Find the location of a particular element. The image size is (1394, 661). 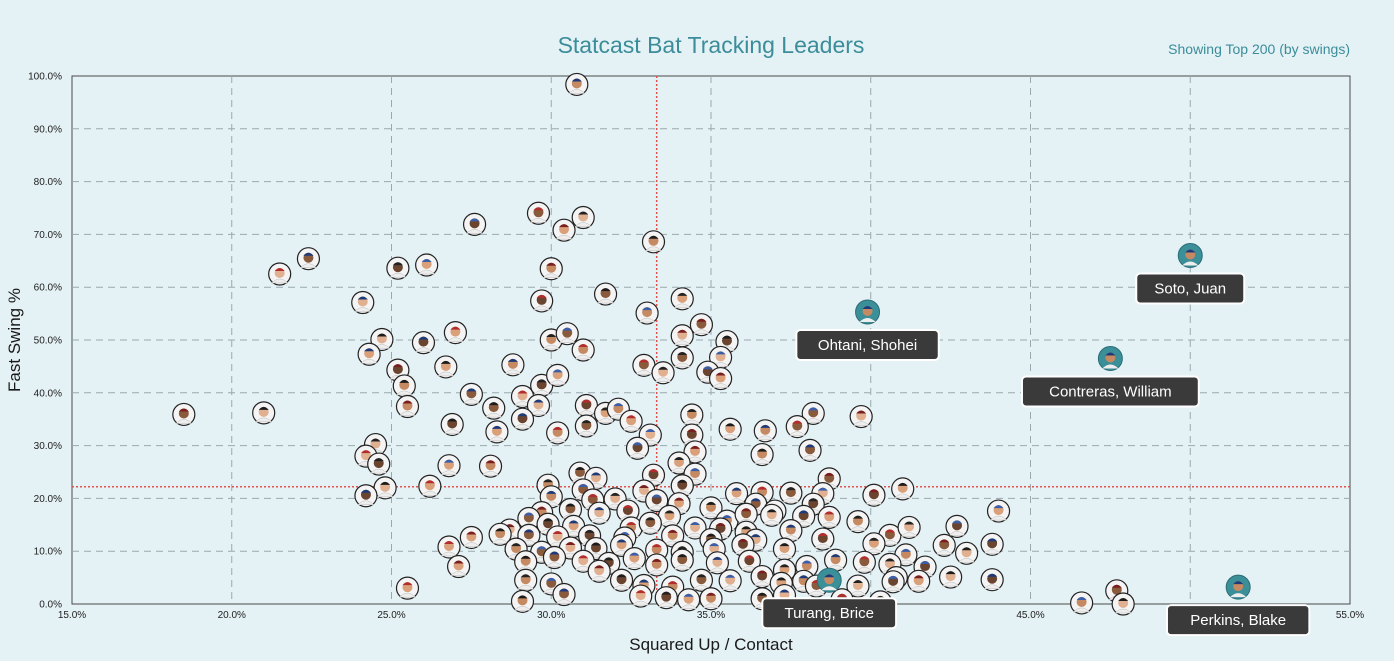

player-name-label: Perkins, Blake is located at coordinates (1238, 620).